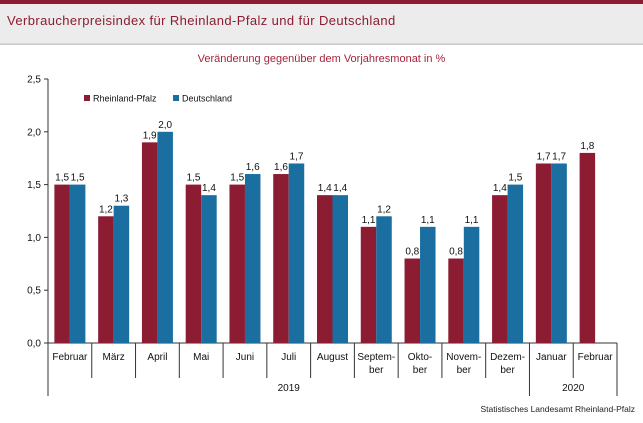 The height and width of the screenshot is (423, 643). Describe the element at coordinates (463, 357) in the screenshot. I see `category-label: Novem-` at that location.